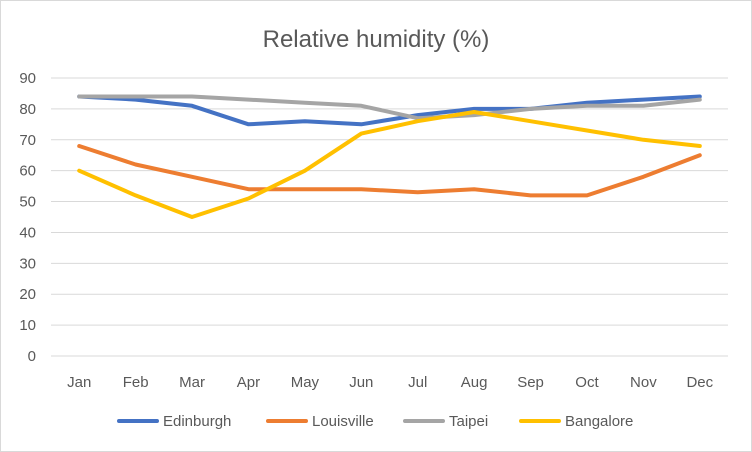 The width and height of the screenshot is (752, 452). What do you see at coordinates (587, 382) in the screenshot?
I see `x-tick-label: Oct` at bounding box center [587, 382].